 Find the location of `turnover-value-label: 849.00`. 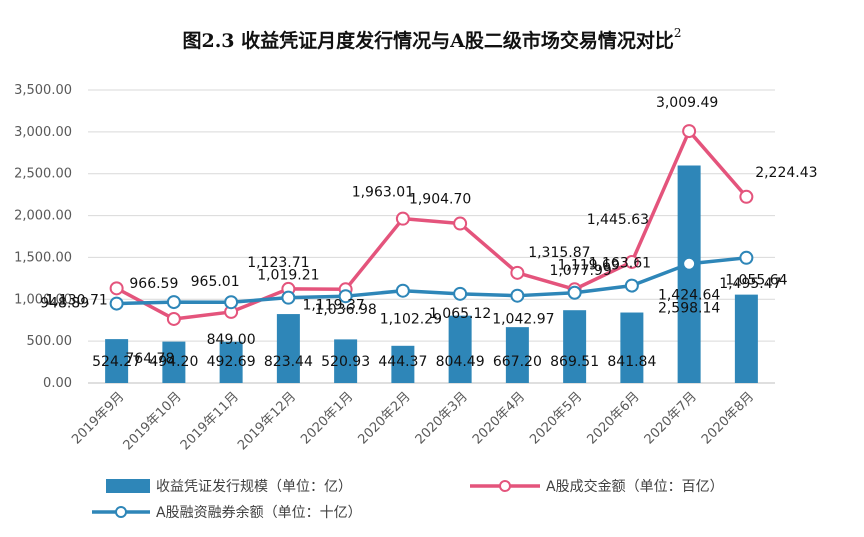

turnover-value-label: 849.00 is located at coordinates (231, 340).